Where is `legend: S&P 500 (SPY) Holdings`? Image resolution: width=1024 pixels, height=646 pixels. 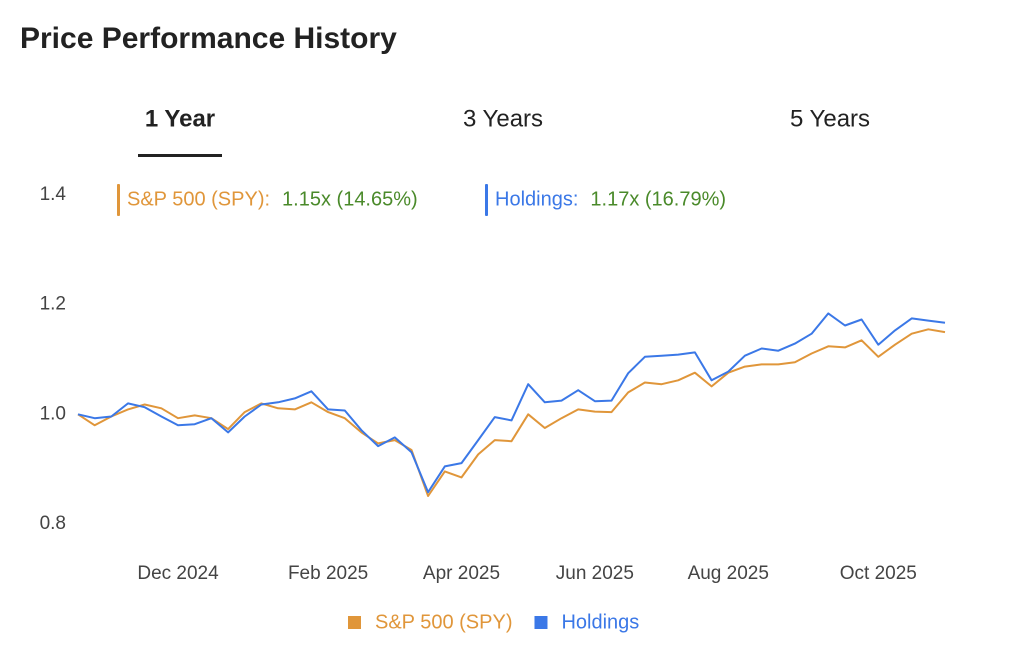 legend: S&P 500 (SPY) Holdings is located at coordinates (493, 622).